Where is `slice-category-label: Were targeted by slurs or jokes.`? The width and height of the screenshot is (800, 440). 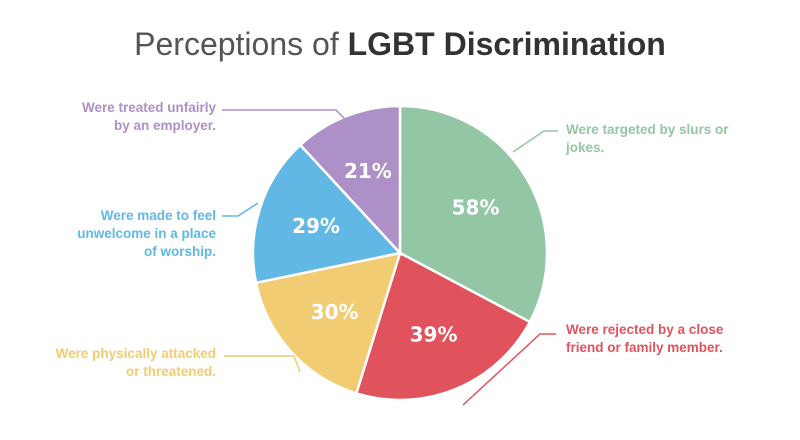 slice-category-label: Were targeted by slurs or jokes. is located at coordinates (647, 138).